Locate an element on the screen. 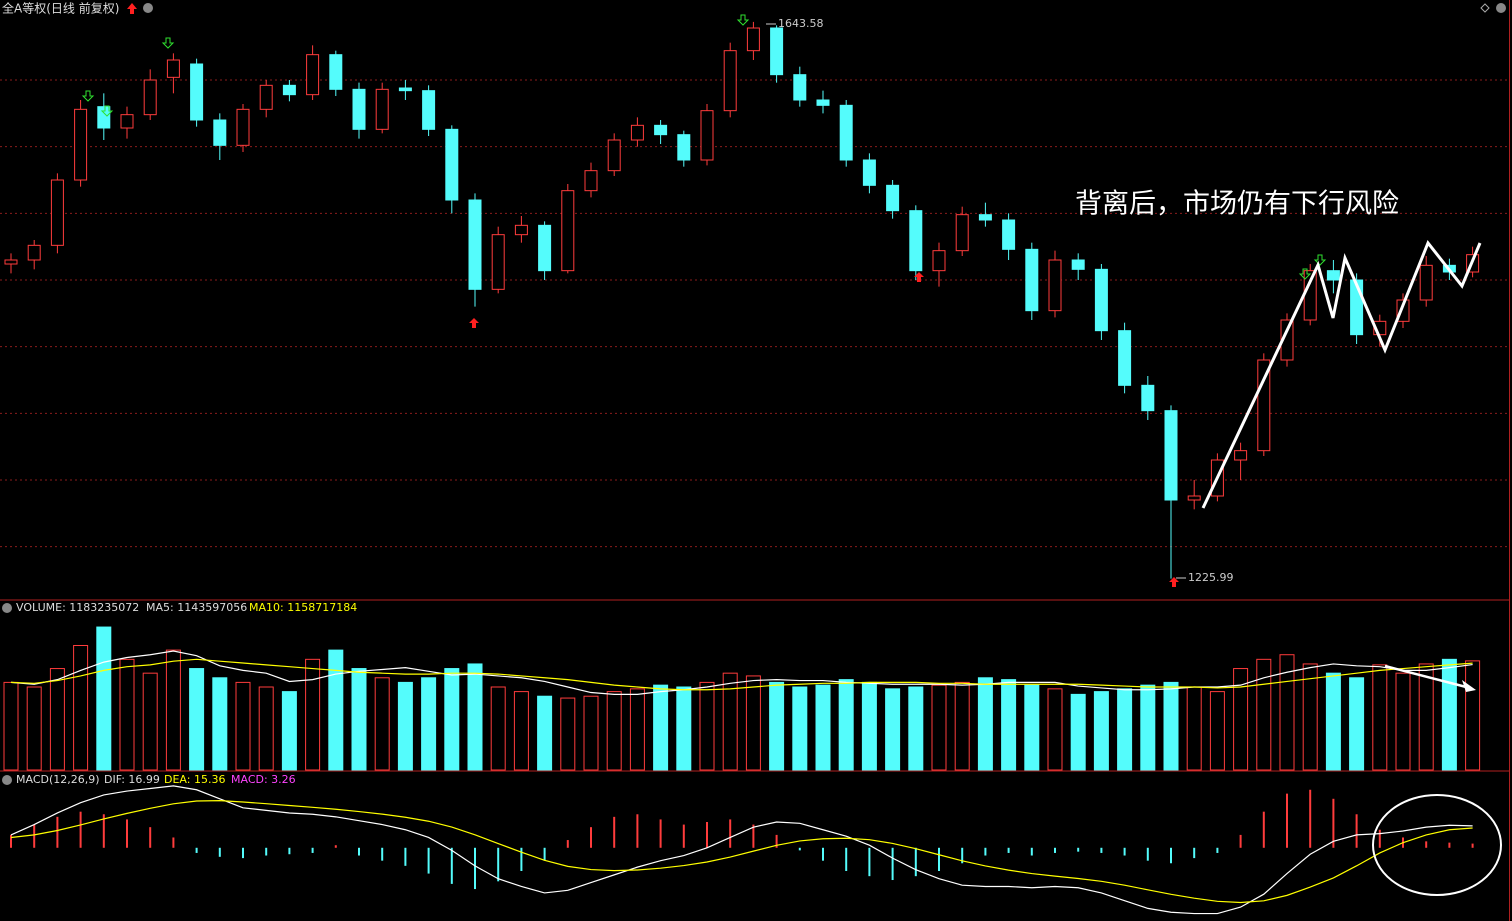 This screenshot has height=921, width=1512. volume-ma10 is located at coordinates (741, 674).